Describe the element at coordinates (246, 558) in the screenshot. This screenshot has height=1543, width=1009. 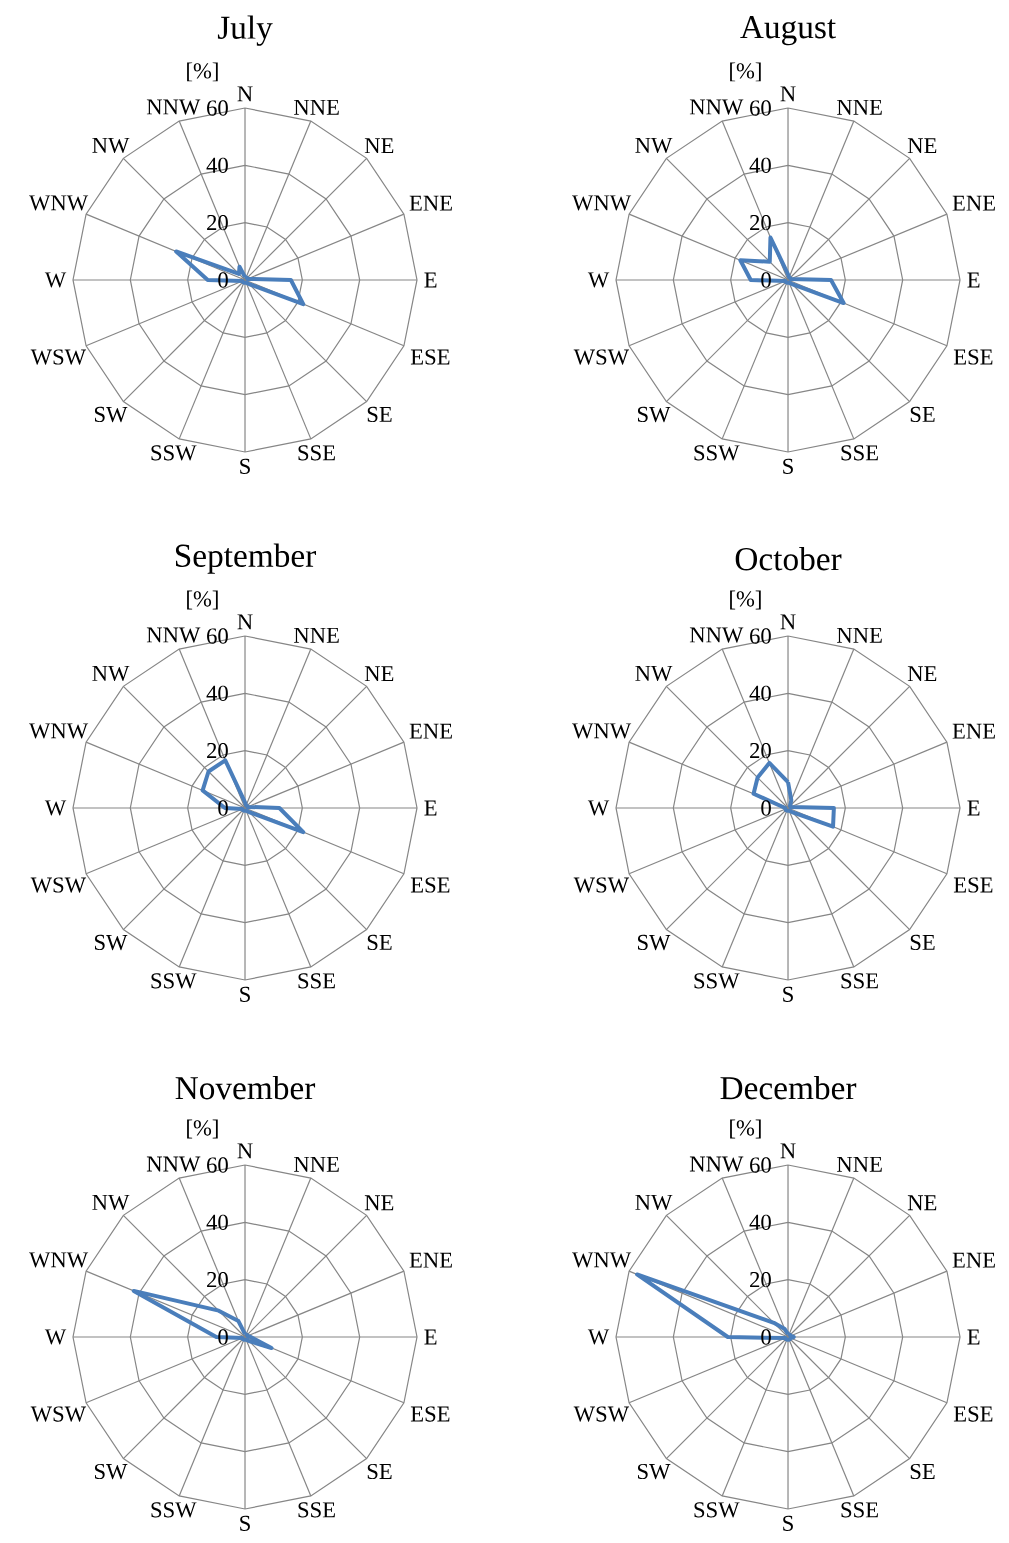
I see `chart-title: September` at that location.